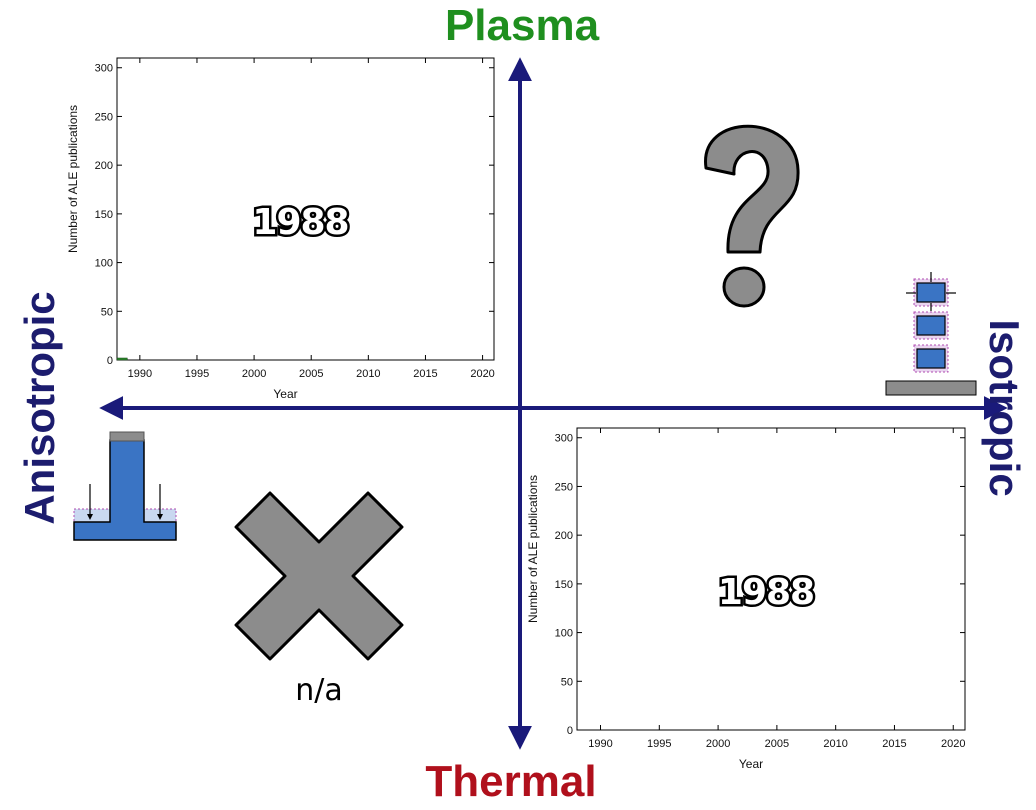 Image resolution: width=1036 pixels, height=810 pixels. Describe the element at coordinates (510, 781) in the screenshot. I see `label-thermal: Thermal` at that location.